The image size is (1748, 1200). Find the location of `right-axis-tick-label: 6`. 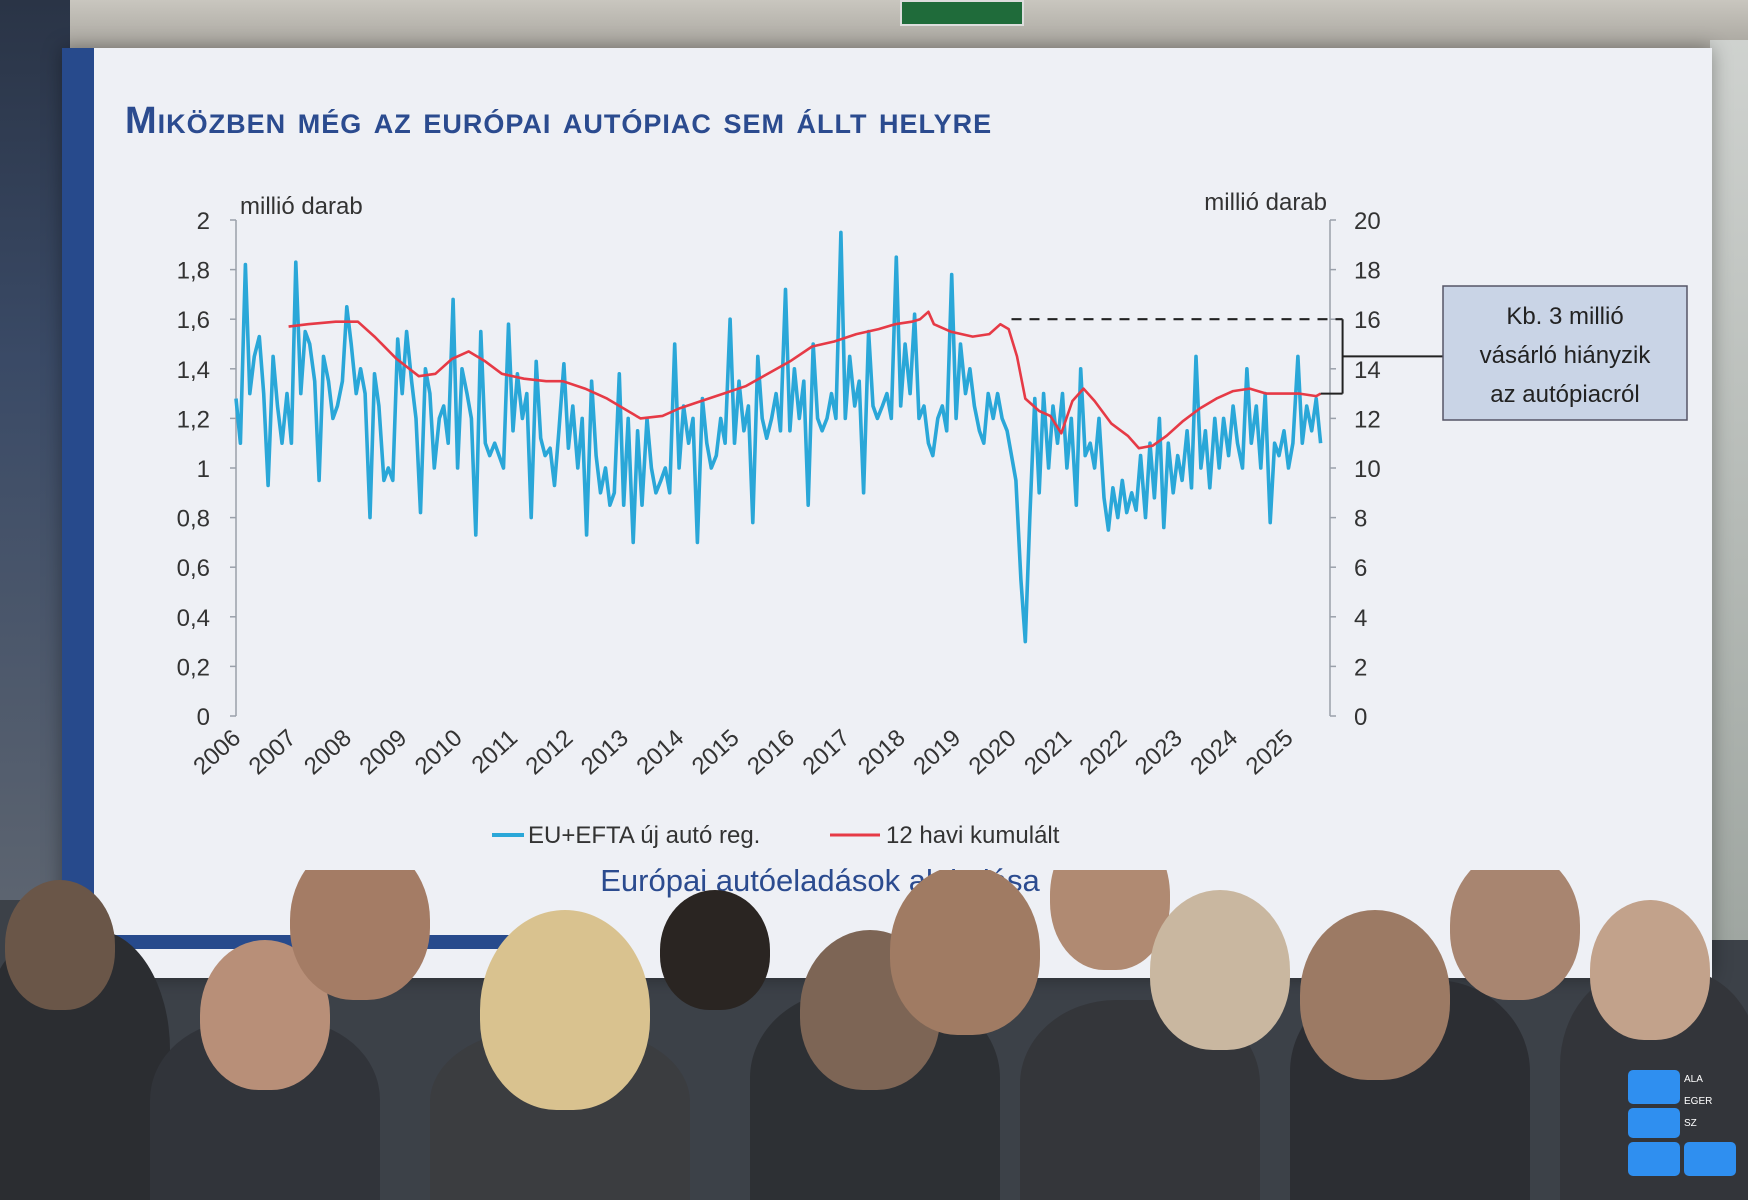

right-axis-tick-label: 6 is located at coordinates (1360, 568).